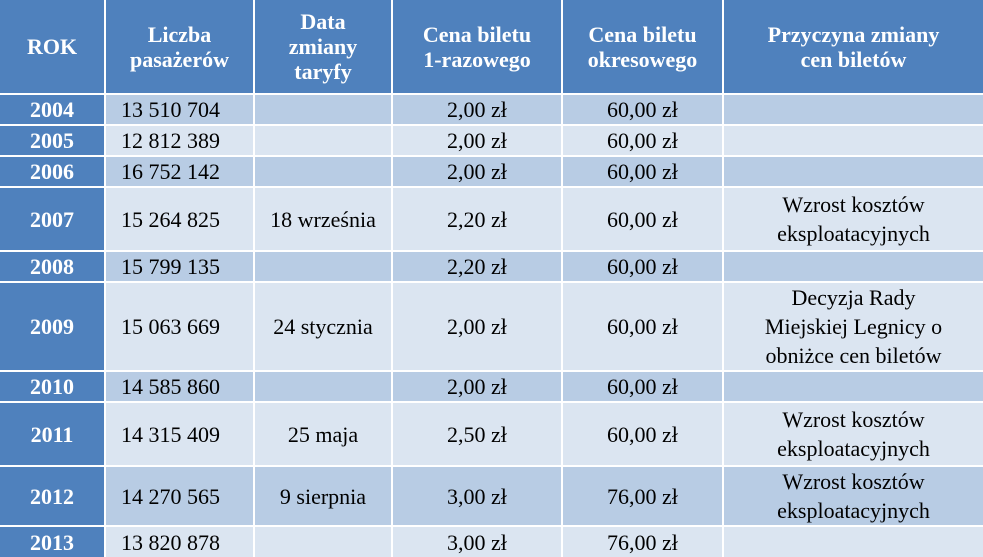 This screenshot has width=983, height=557. Describe the element at coordinates (170, 386) in the screenshot. I see `cell-text: 14 585 860` at that location.